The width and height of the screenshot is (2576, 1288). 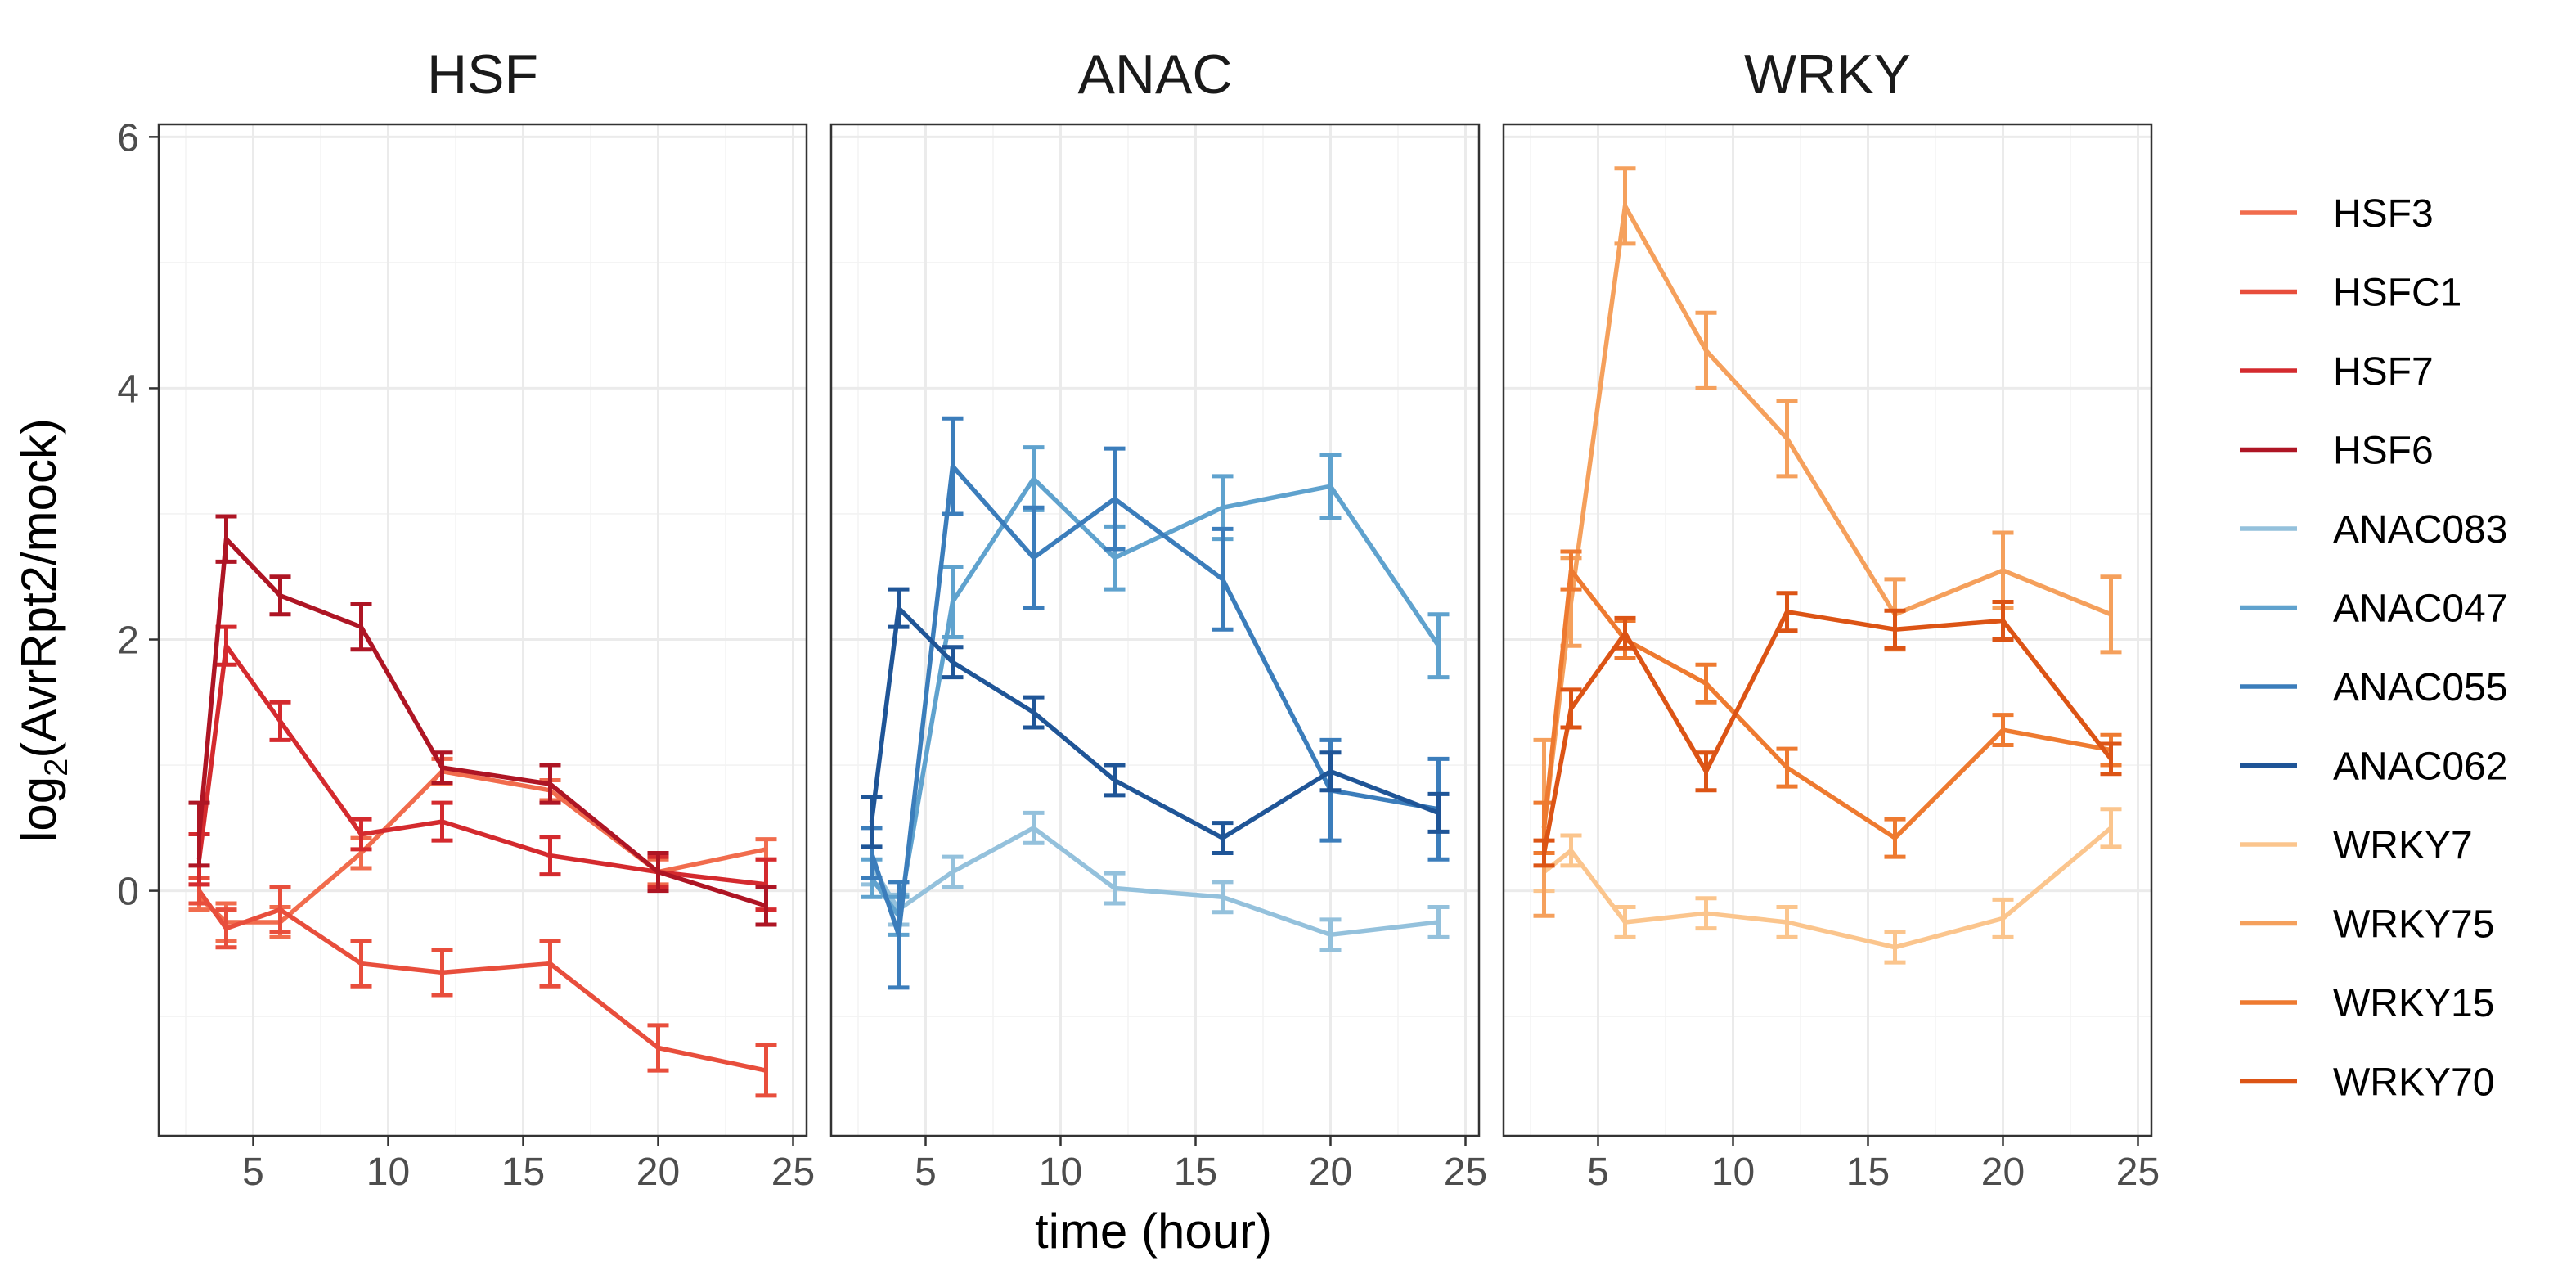 I want to click on y-axis-title-main: log, so click(x=38, y=809).